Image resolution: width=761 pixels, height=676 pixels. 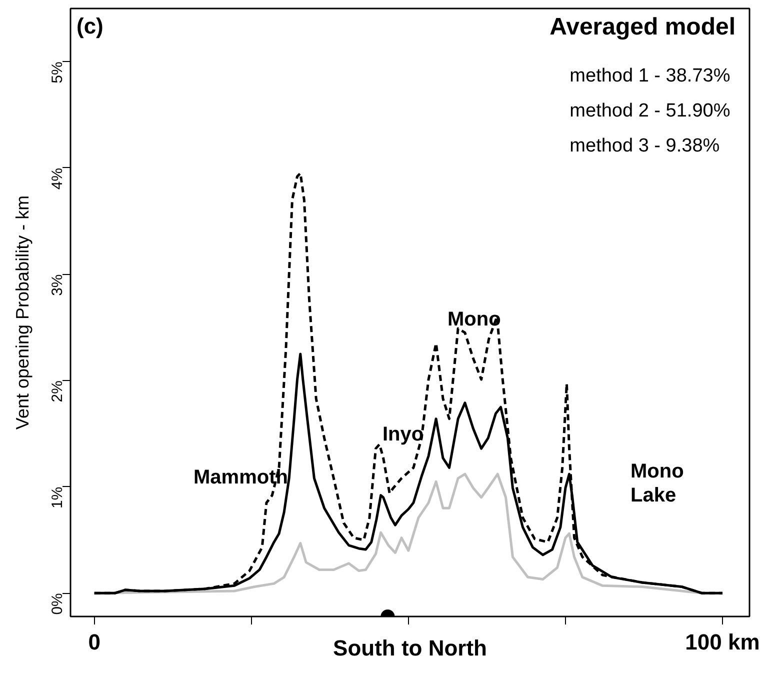 I want to click on y-tick-label: 0%, so click(x=57, y=604).